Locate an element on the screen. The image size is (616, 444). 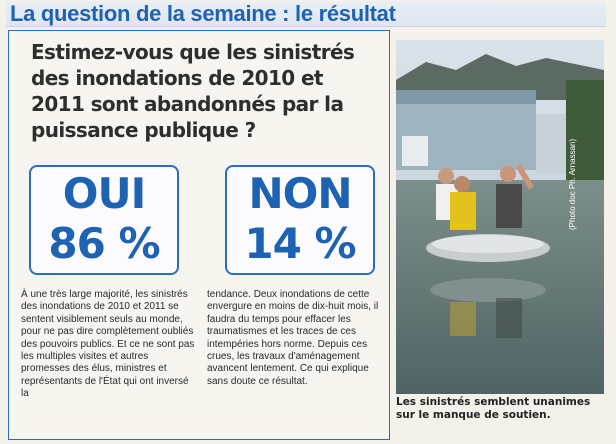
section-title: La question de la semaine : le résultat is located at coordinates (203, 13).